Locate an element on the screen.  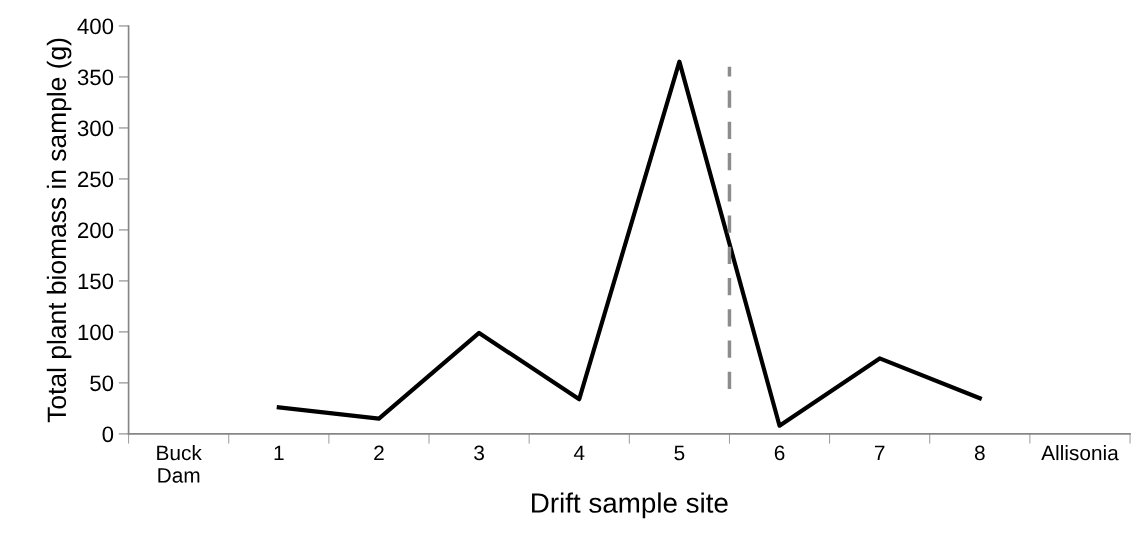
x-tick-label: 1 is located at coordinates (279, 453).